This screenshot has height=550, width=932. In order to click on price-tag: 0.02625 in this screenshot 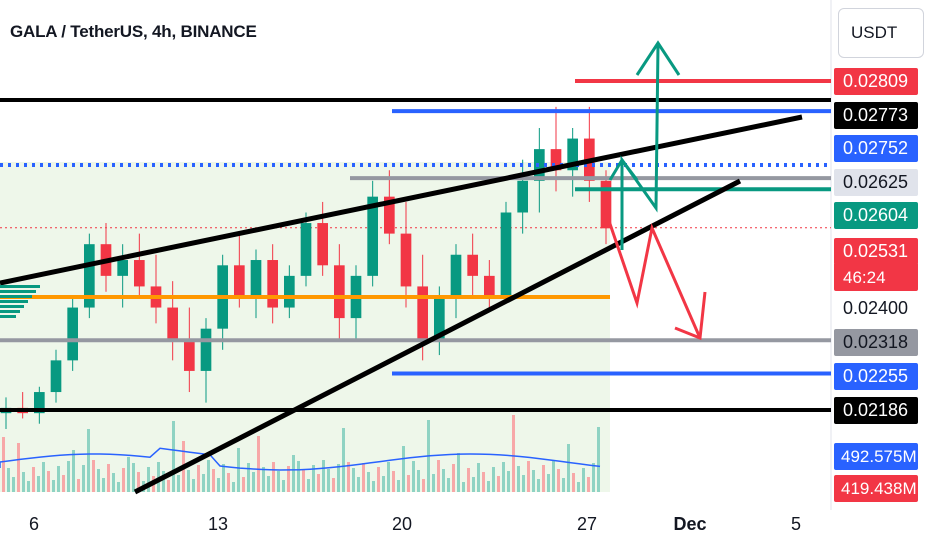, I will do `click(876, 182)`.